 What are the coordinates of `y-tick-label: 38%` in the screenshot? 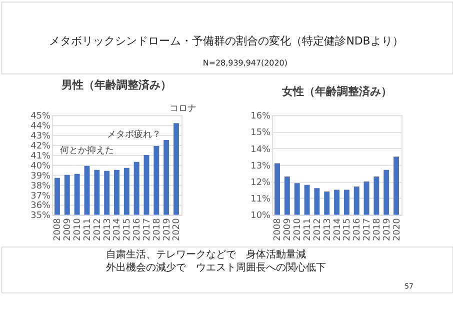 It's located at (41, 186).